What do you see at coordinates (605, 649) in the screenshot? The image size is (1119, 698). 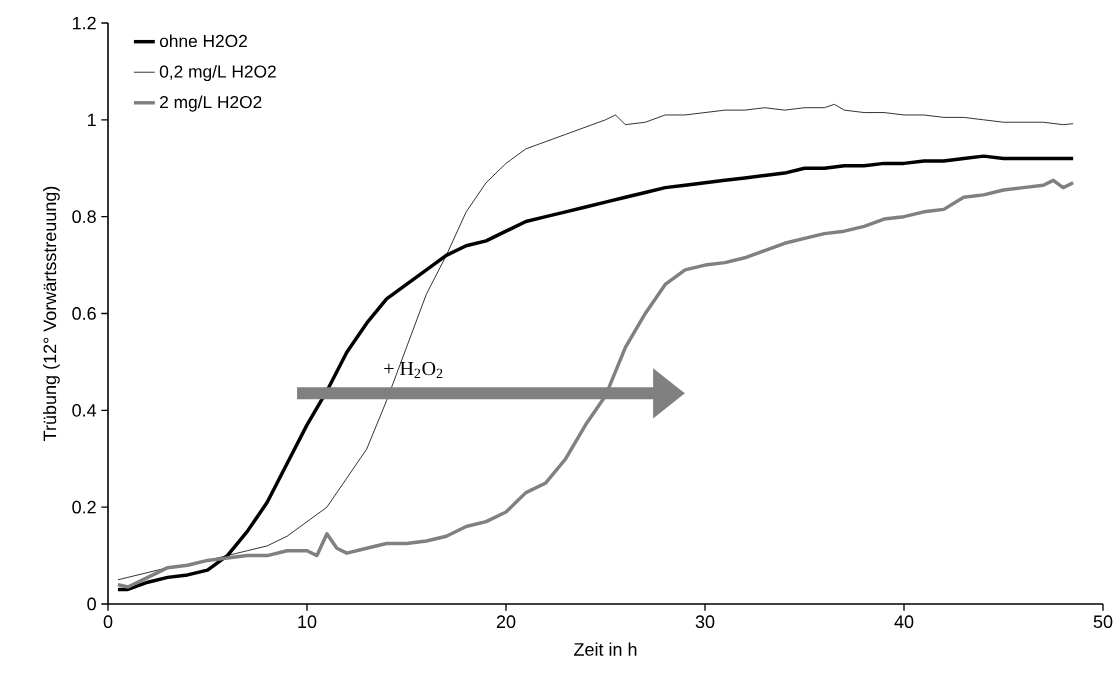 I see `x-axis-title: Zeit in h` at bounding box center [605, 649].